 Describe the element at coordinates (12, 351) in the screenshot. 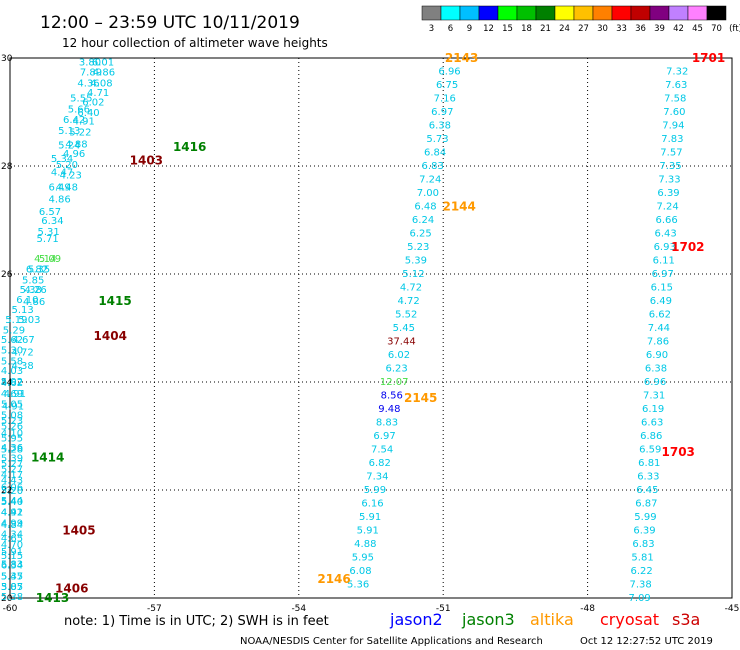

I see `data-point-label: 5.30` at that location.